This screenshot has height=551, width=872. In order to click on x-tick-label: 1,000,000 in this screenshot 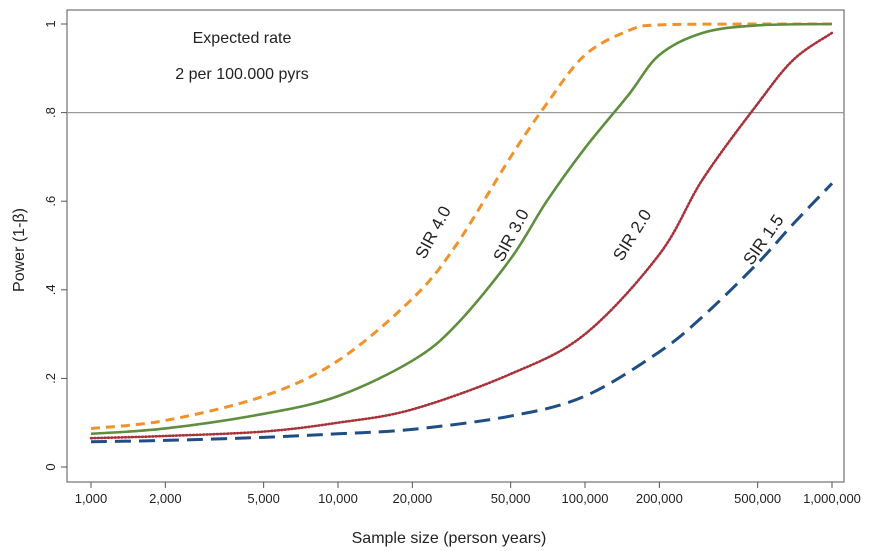, I will do `click(832, 498)`.